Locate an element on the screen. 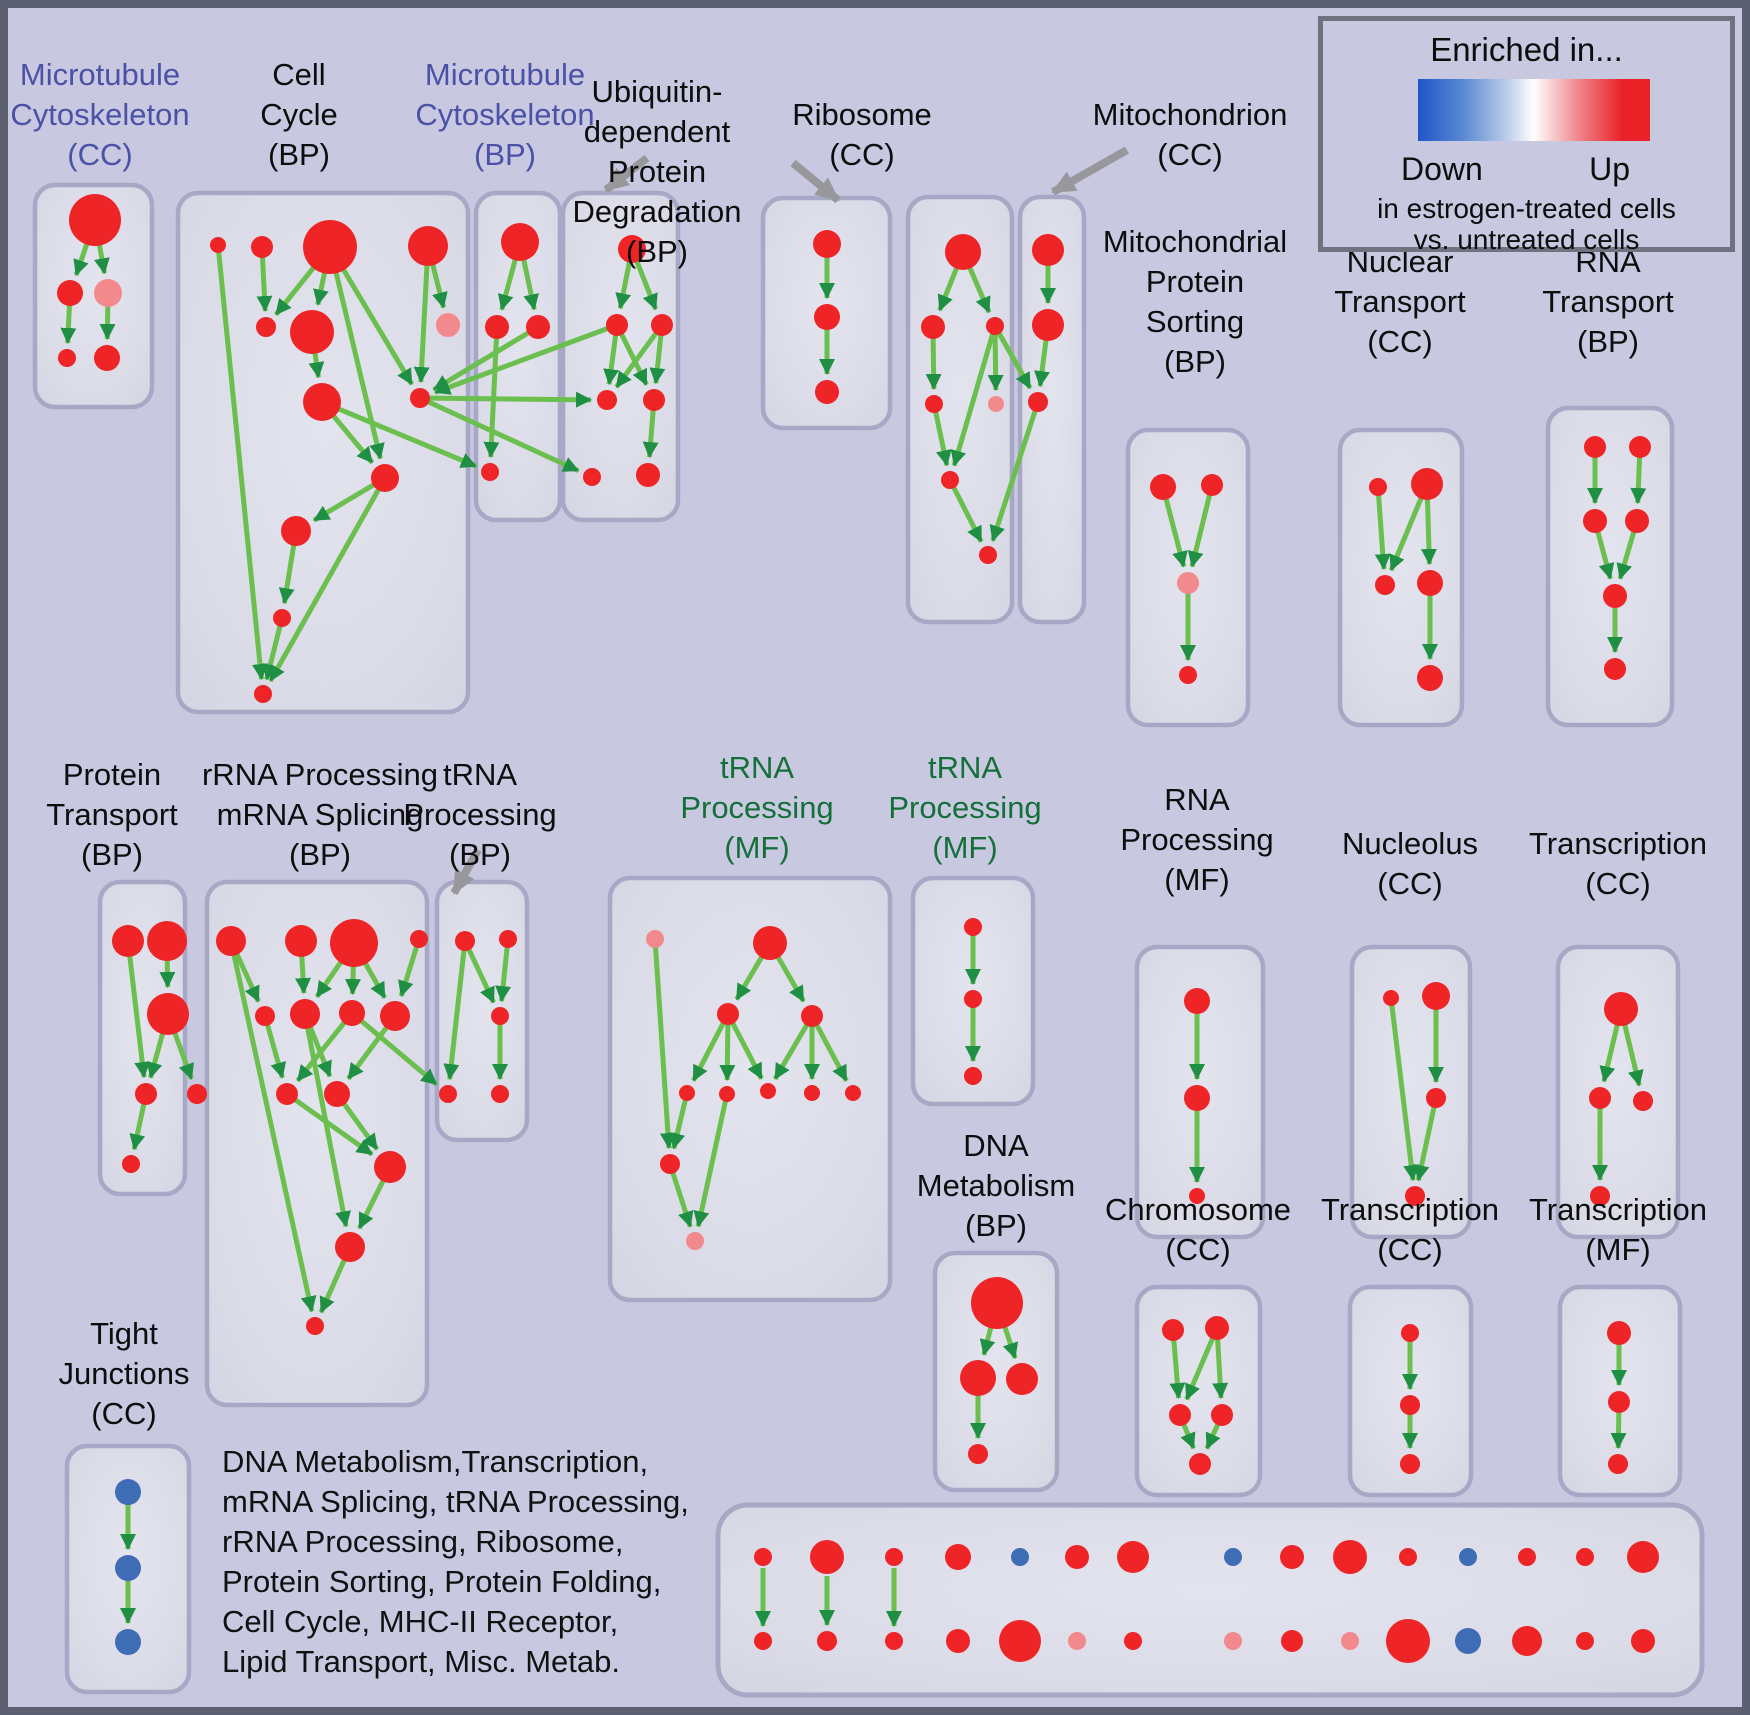 The width and height of the screenshot is (1750, 1715). legend-up-label: Up is located at coordinates (1609, 169).